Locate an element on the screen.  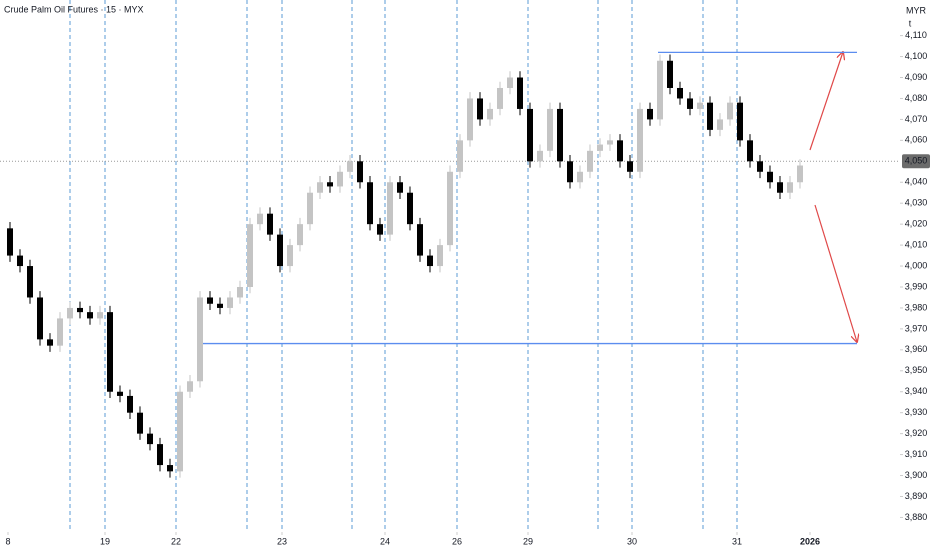
y-tick-label: 4,060 is located at coordinates (916, 140).